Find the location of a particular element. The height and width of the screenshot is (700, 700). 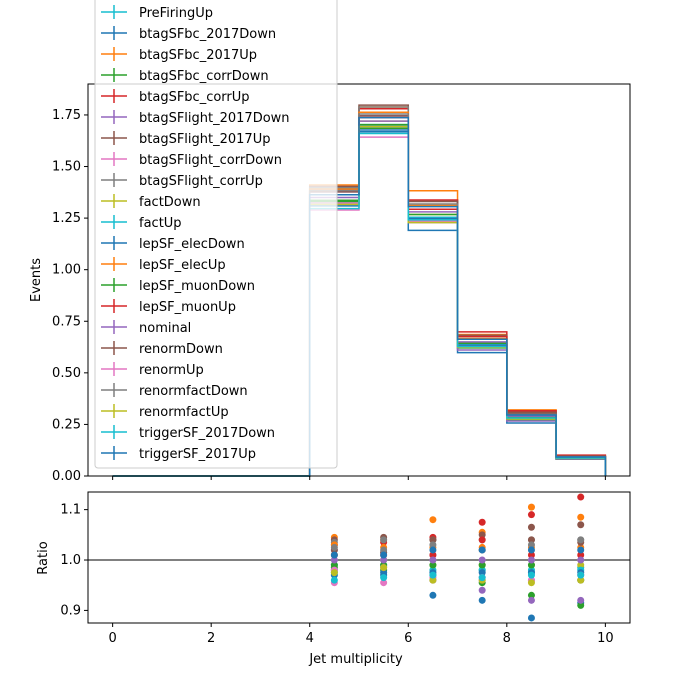

legend-entry: renormDown is located at coordinates (162, 349).